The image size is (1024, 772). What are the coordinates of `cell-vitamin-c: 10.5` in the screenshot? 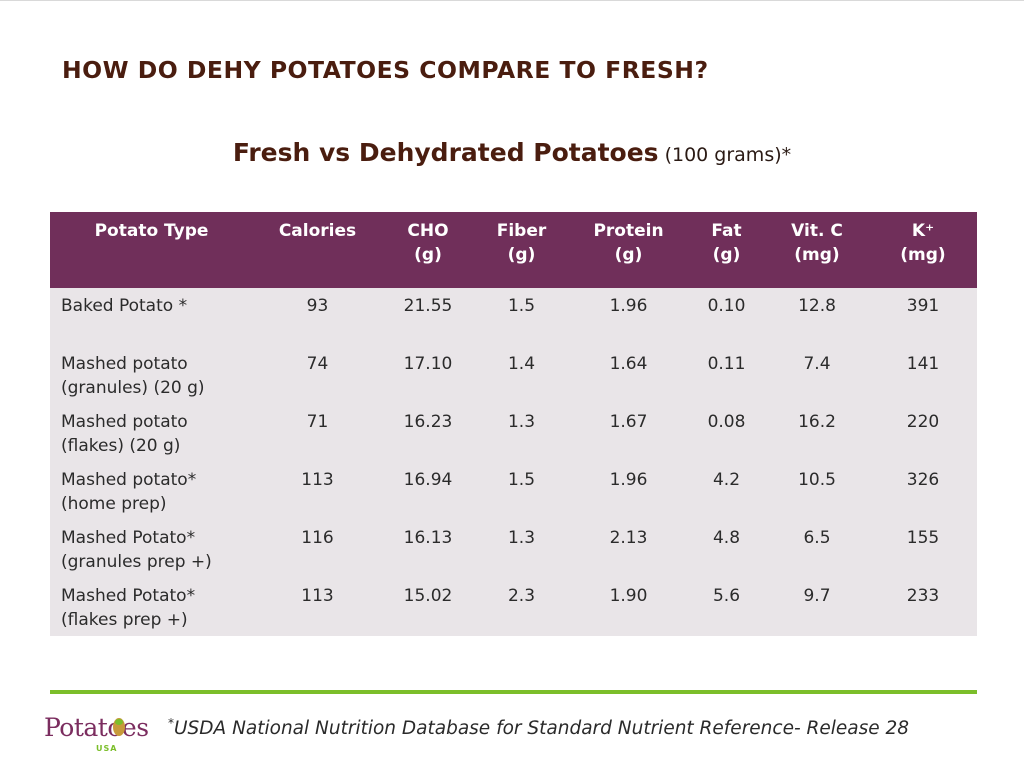 It's located at (817, 480).